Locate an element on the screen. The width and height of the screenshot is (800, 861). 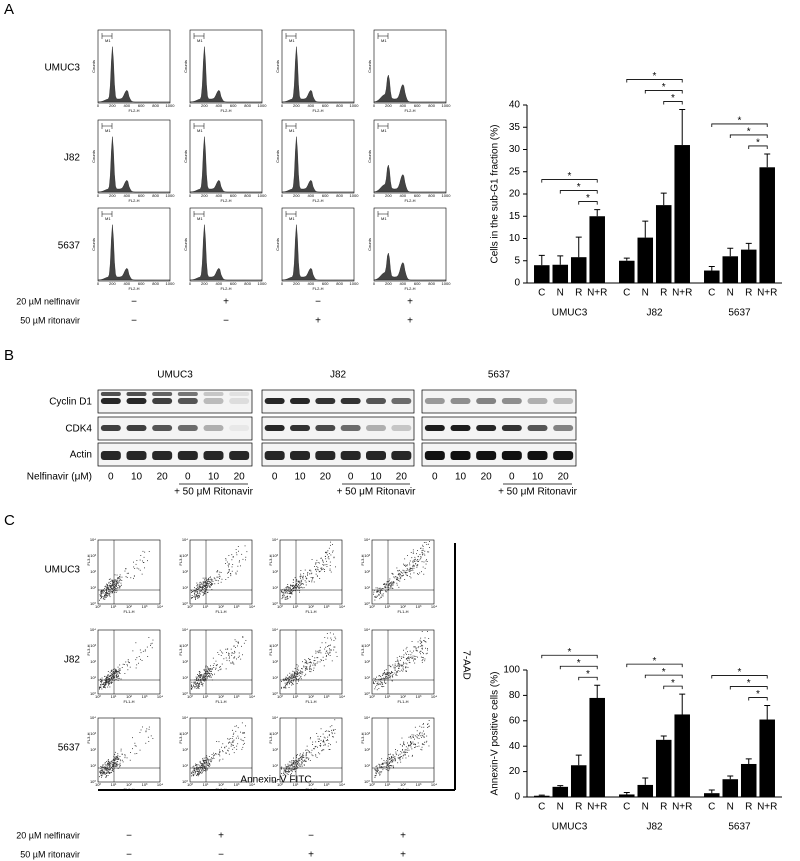
dose-label: 20 is located at coordinates (240, 477).